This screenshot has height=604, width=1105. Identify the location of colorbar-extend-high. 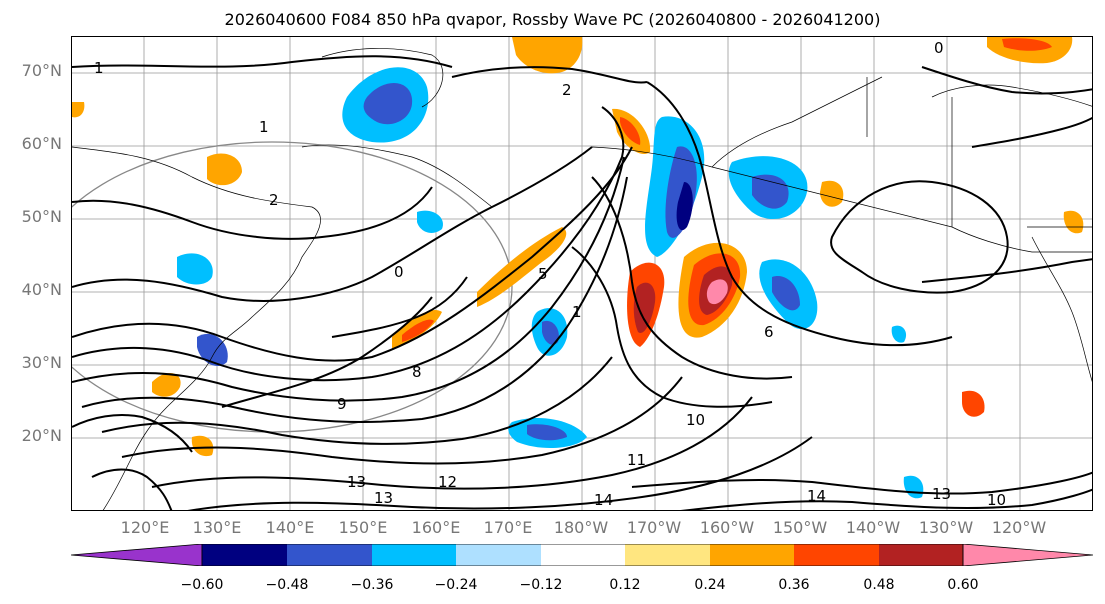
(1027, 555).